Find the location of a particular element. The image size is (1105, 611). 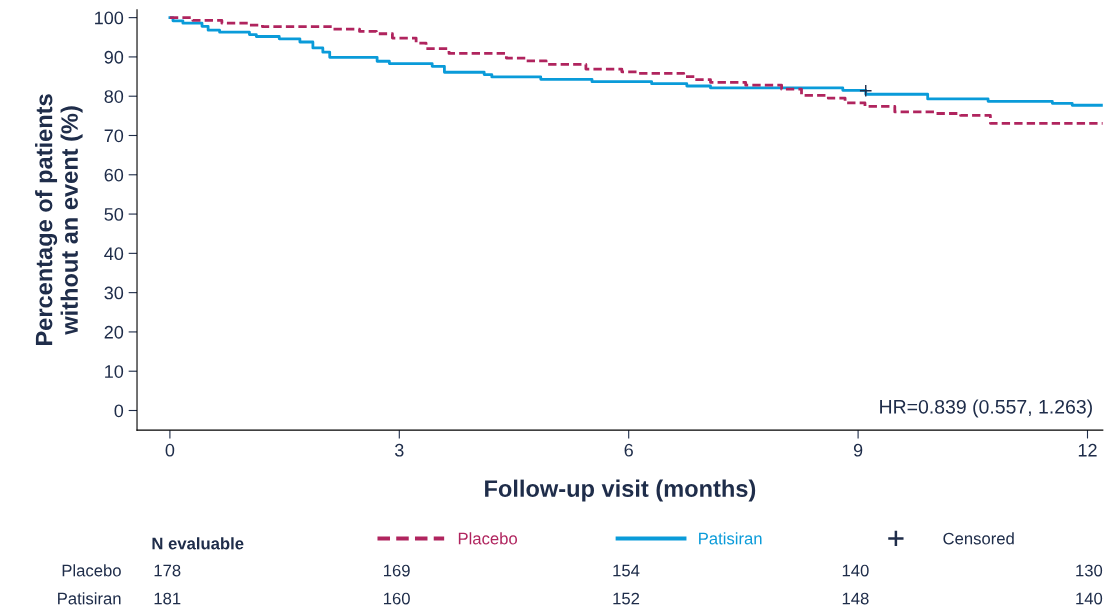

y-tick-label: 0 is located at coordinates (119, 411).